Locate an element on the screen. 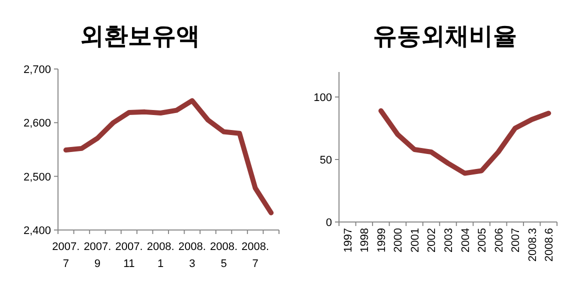 This screenshot has width=561, height=282. y-tick-label: 50 is located at coordinates (326, 160).